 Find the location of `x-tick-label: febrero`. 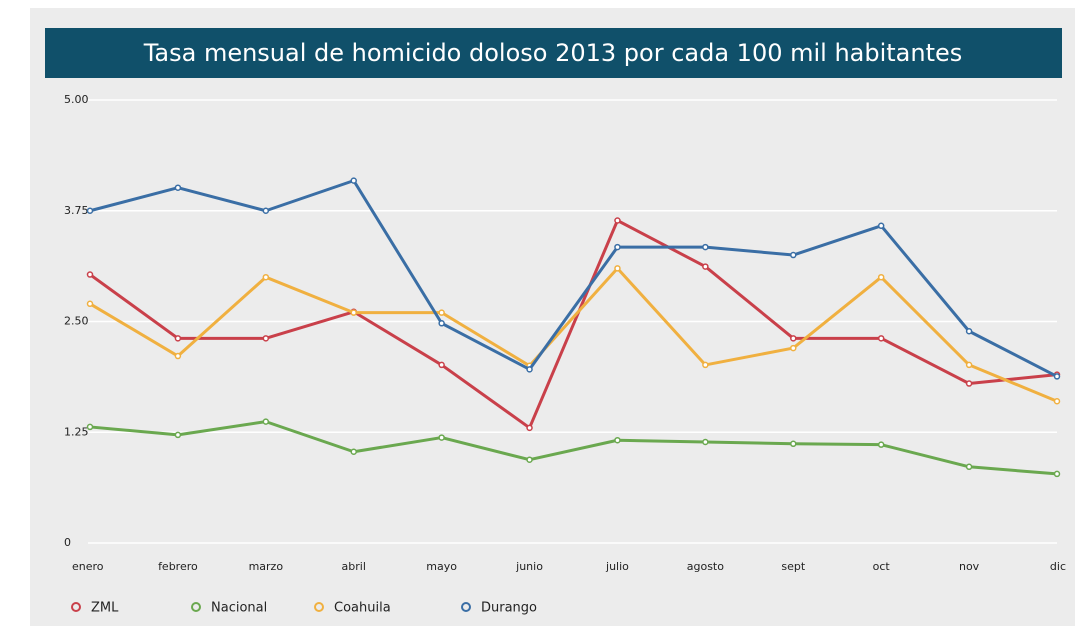

x-tick-label: febrero is located at coordinates (178, 566).